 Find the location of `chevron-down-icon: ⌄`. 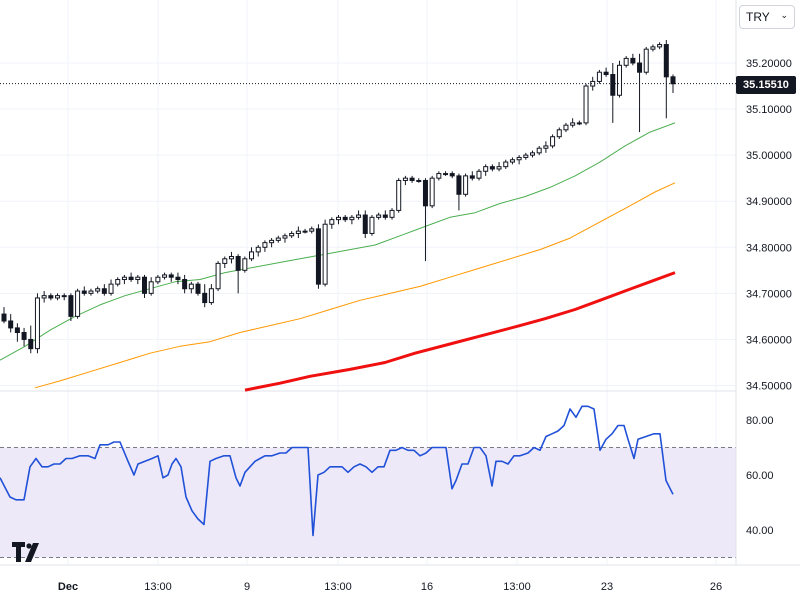

chevron-down-icon: ⌄ is located at coordinates (784, 15).